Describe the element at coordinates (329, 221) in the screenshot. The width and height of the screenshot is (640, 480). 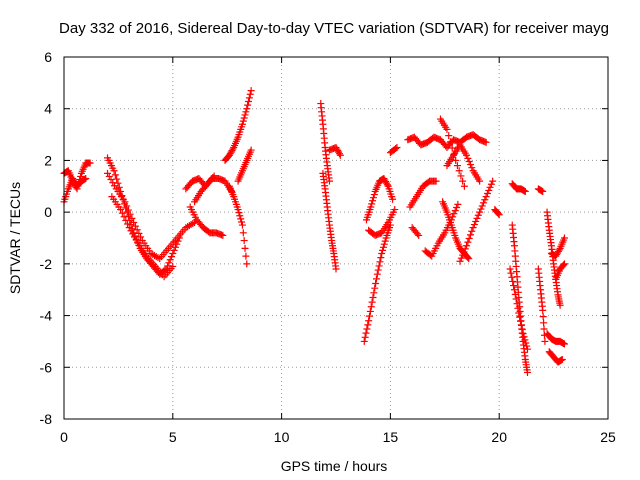
I see `series-m` at that location.